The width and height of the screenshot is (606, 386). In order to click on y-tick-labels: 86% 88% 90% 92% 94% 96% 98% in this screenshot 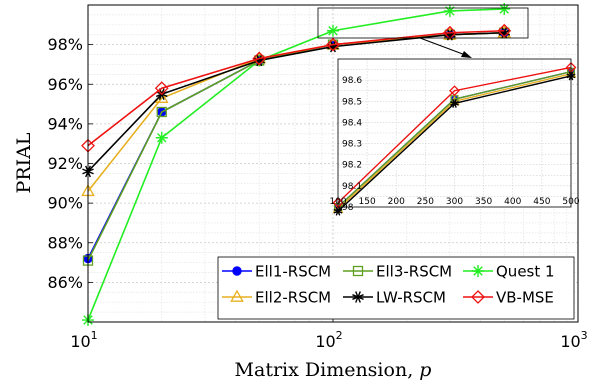, I will do `click(70, 163)`.